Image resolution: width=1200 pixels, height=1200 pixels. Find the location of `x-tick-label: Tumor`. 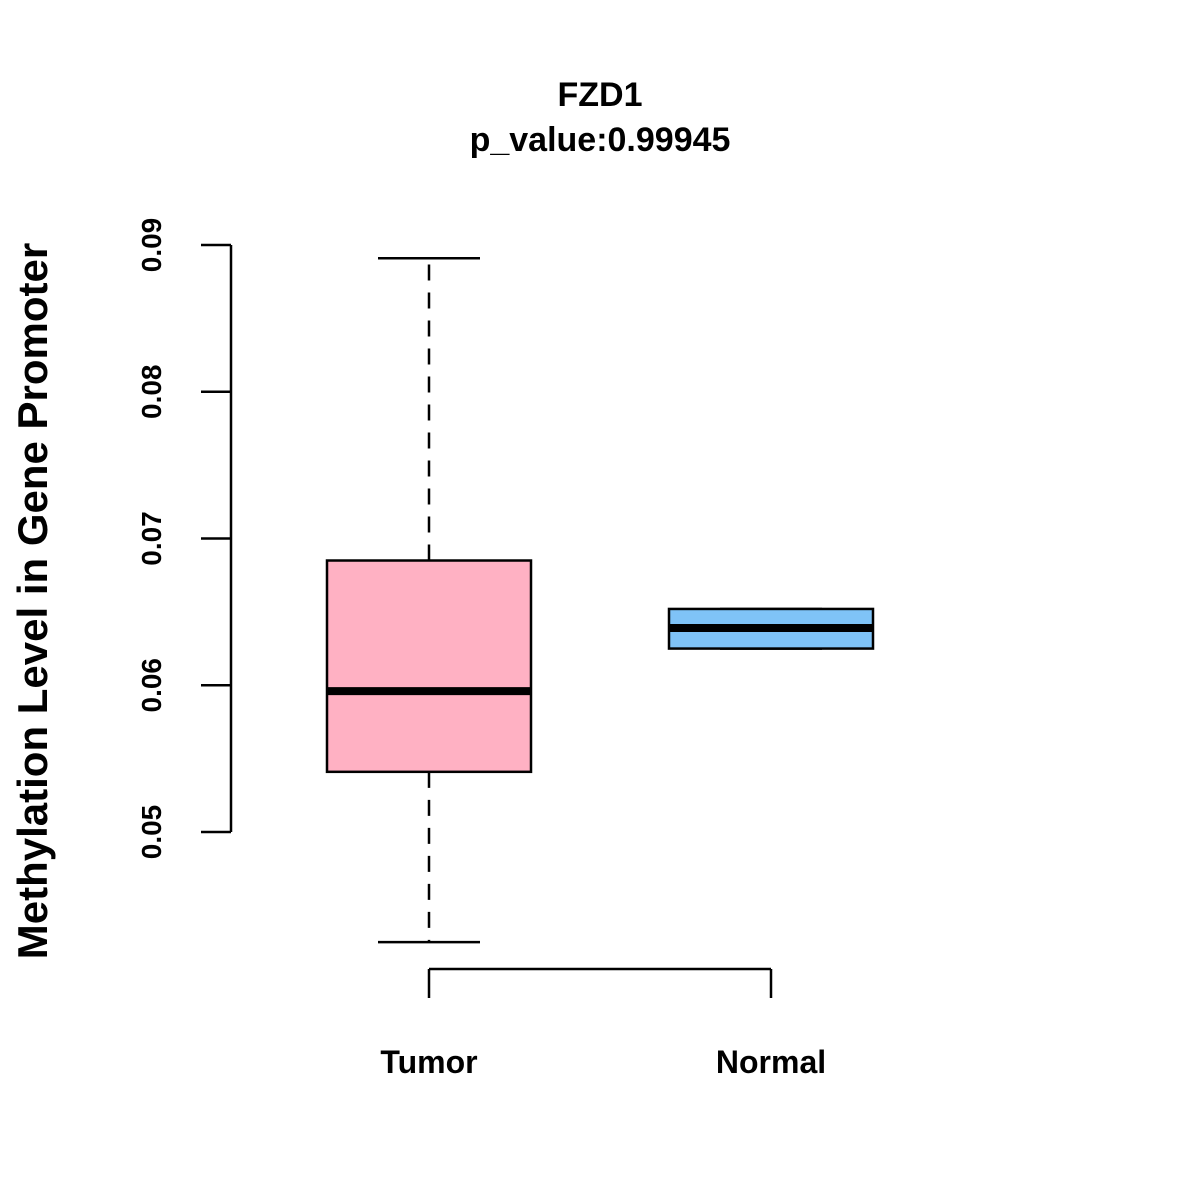

x-tick-label: Tumor is located at coordinates (428, 1062).